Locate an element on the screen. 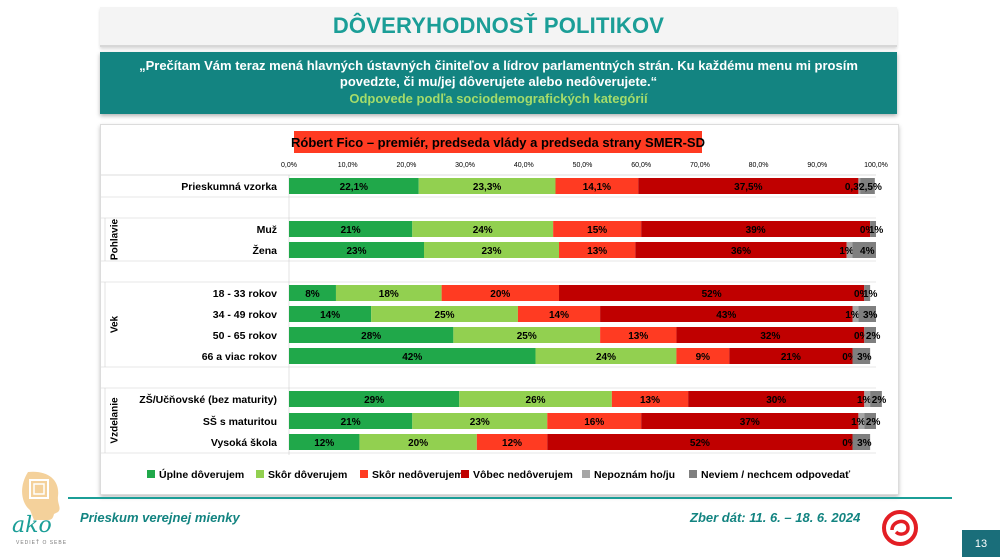 Image resolution: width=1000 pixels, height=557 pixels. row-label: 66 a viac rokov is located at coordinates (239, 357).